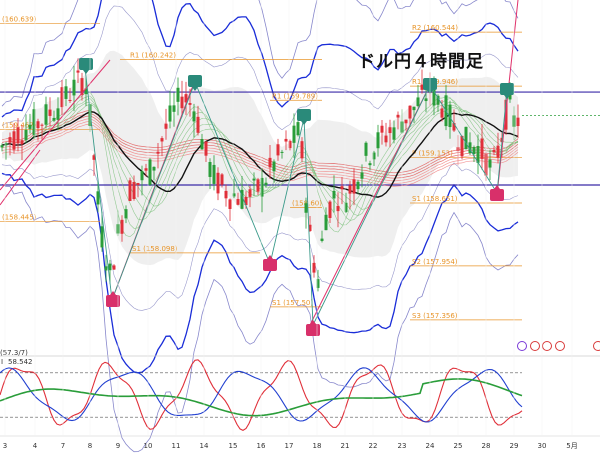  What do you see at coordinates (153, 55) in the screenshot?
I see `pivot-label: R1 (160.242)` at bounding box center [153, 55].